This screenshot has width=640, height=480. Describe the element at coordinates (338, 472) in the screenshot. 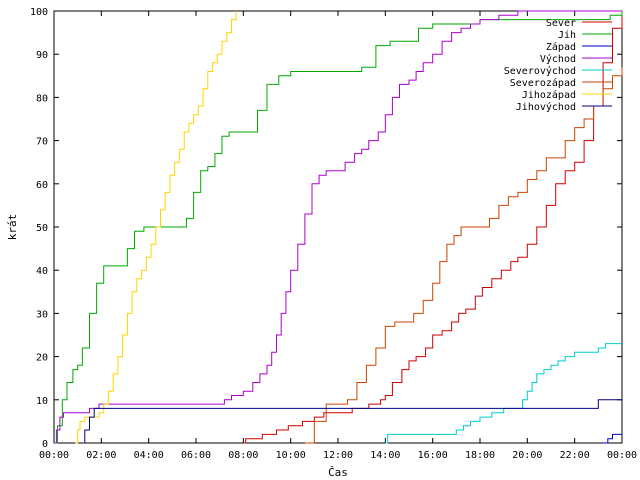

I see `x-axis-label: Čas` at that location.